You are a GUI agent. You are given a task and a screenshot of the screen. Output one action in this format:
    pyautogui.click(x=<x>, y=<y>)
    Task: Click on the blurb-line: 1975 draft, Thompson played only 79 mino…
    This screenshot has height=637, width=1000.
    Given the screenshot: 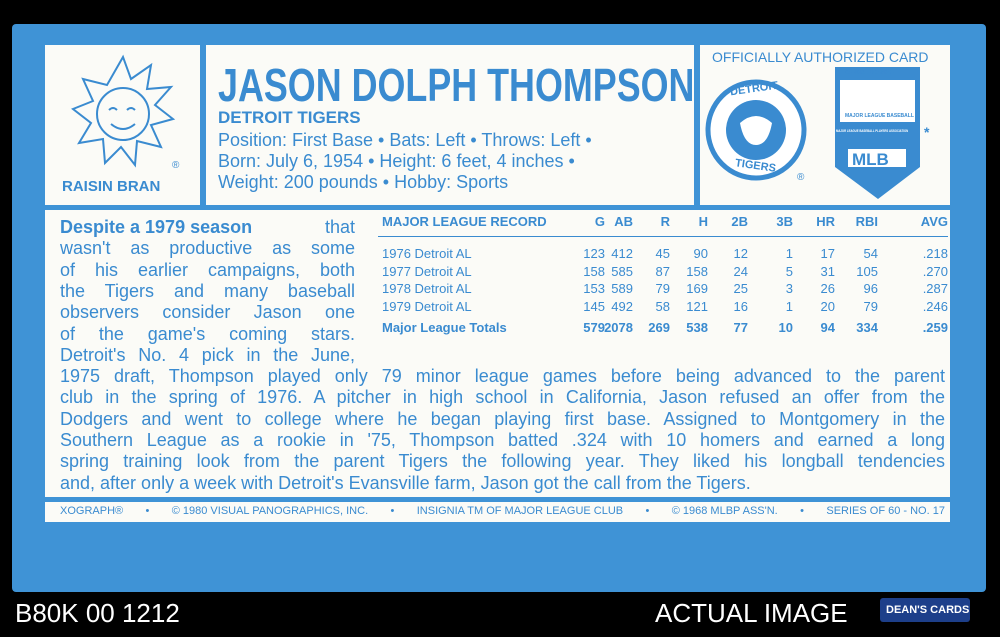 What is the action you would take?
    pyautogui.click(x=502, y=376)
    